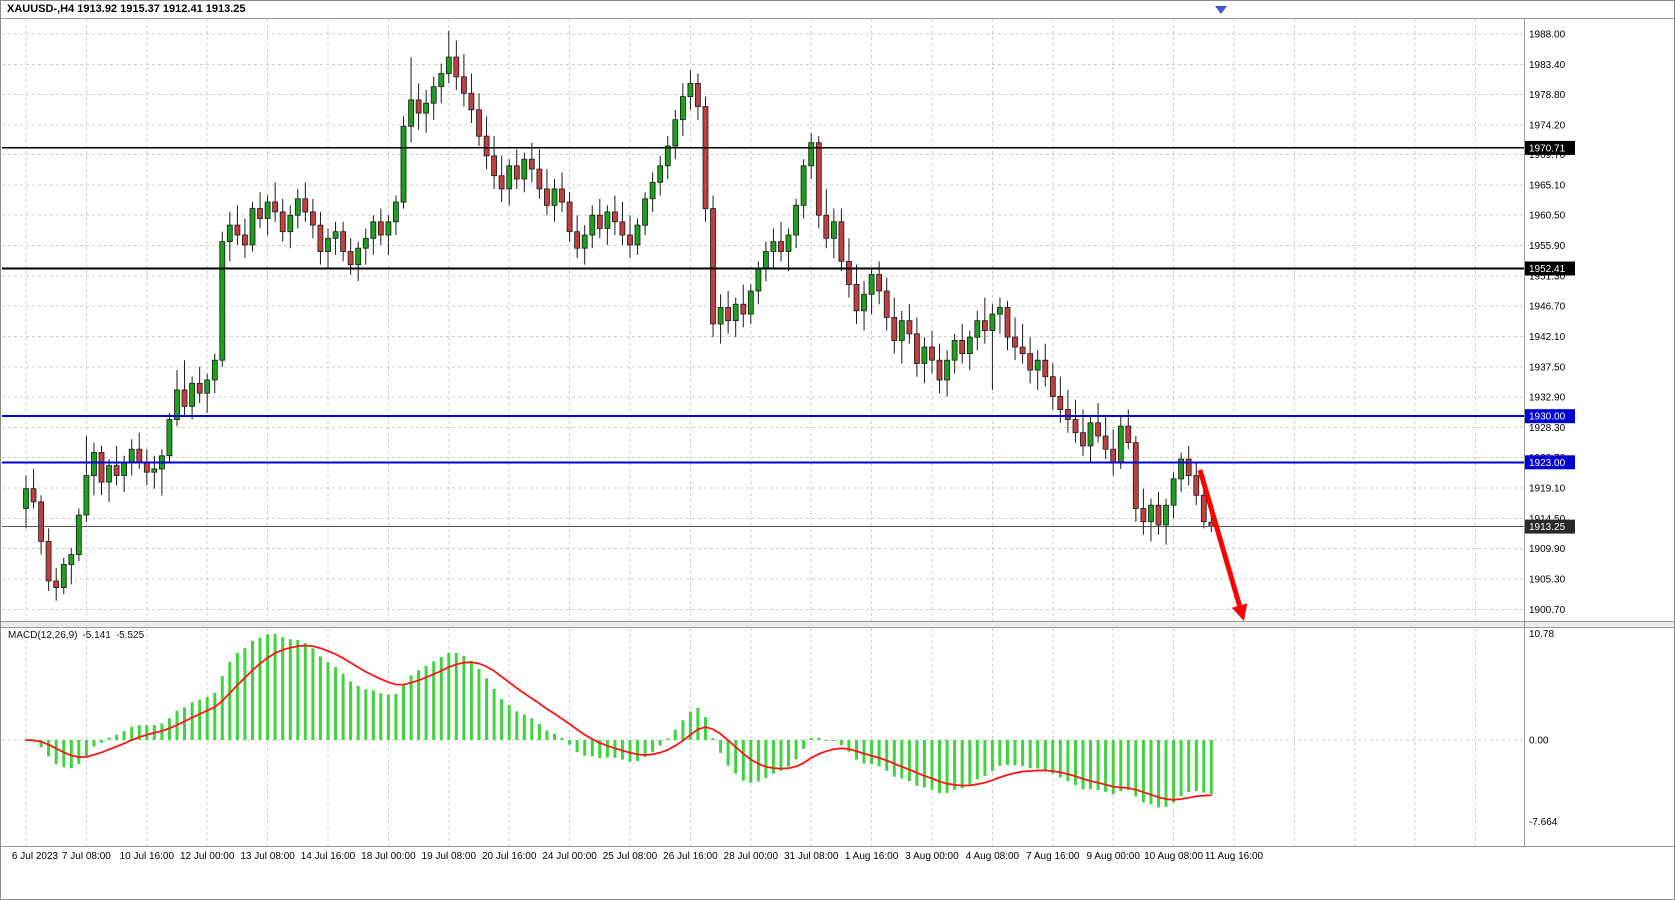  Describe the element at coordinates (1539, 741) in the screenshot. I see `macd-scale-zero: 0.00` at that location.